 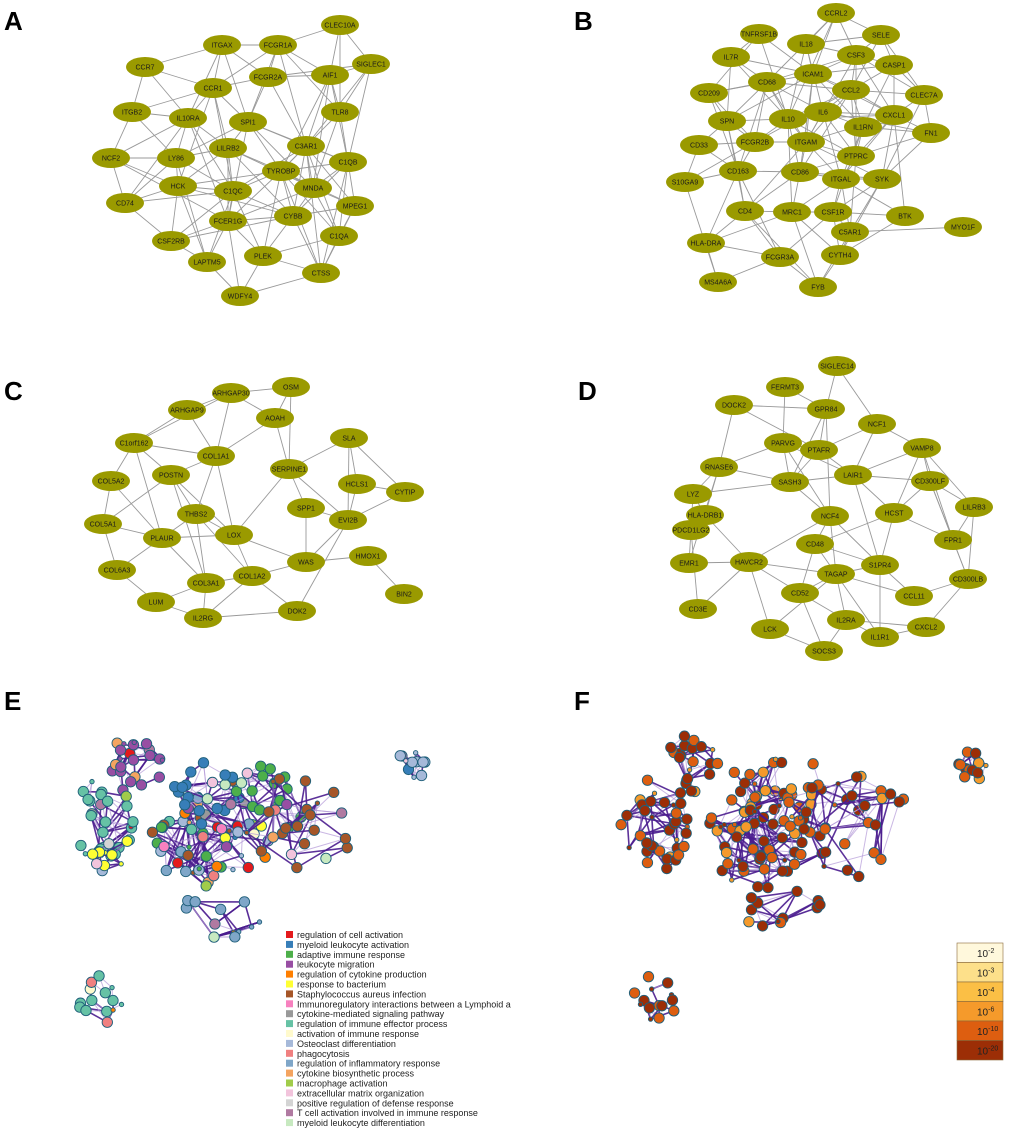 I want to click on gene-node: FERMT3, so click(x=785, y=387).